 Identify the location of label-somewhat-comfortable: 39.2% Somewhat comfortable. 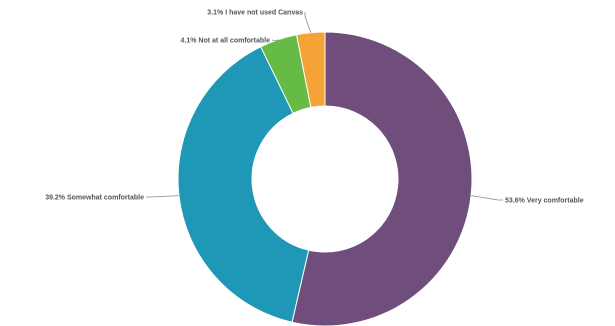
(94, 198).